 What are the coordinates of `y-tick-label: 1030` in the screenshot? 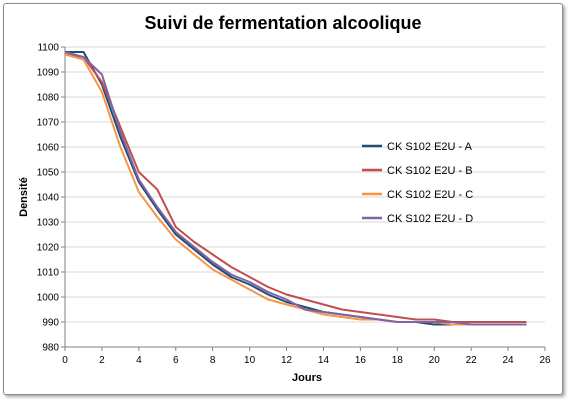 It's located at (48, 223).